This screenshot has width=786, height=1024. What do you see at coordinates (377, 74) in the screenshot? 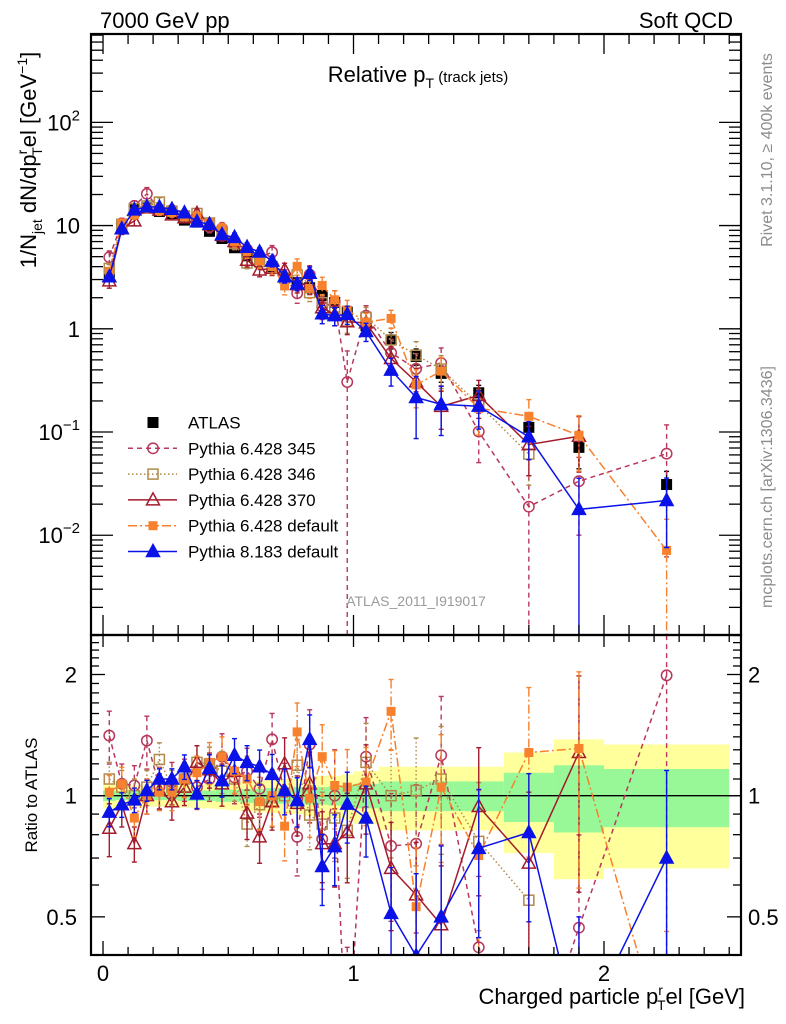
I see `title-text: Relative p` at bounding box center [377, 74].